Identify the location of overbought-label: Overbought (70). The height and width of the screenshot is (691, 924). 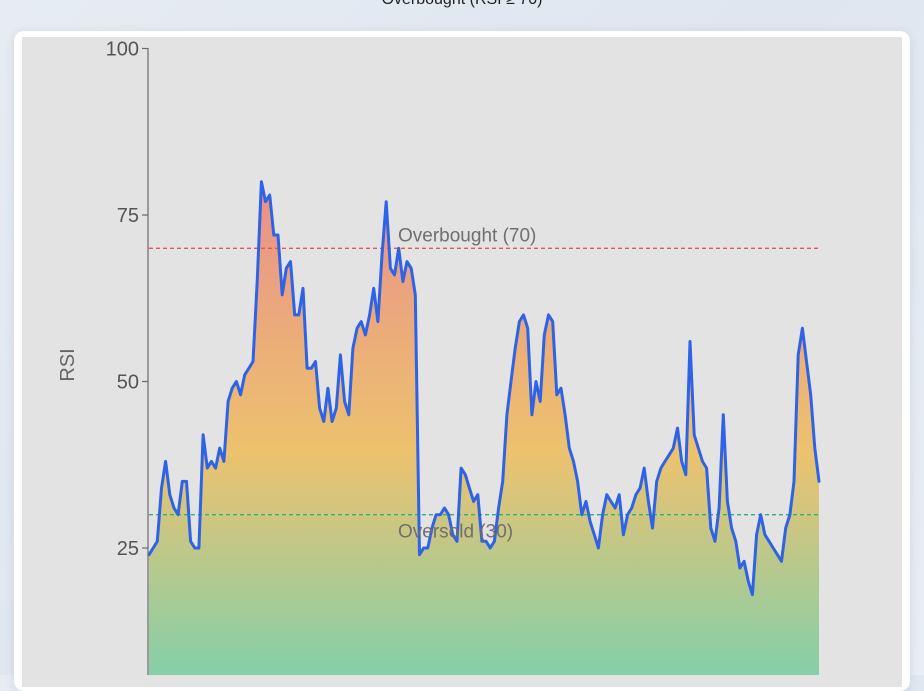
(467, 235).